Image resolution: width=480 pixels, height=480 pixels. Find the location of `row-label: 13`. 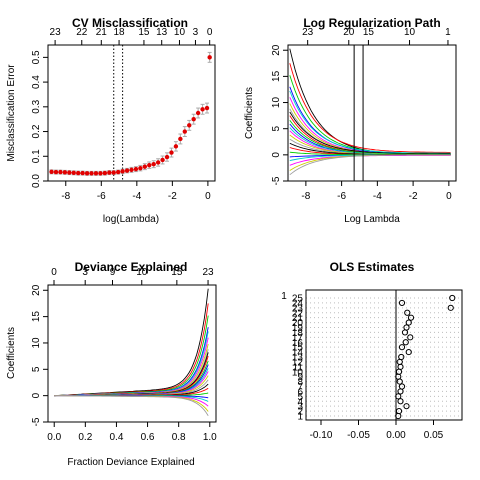

row-label: 13 is located at coordinates (298, 358).